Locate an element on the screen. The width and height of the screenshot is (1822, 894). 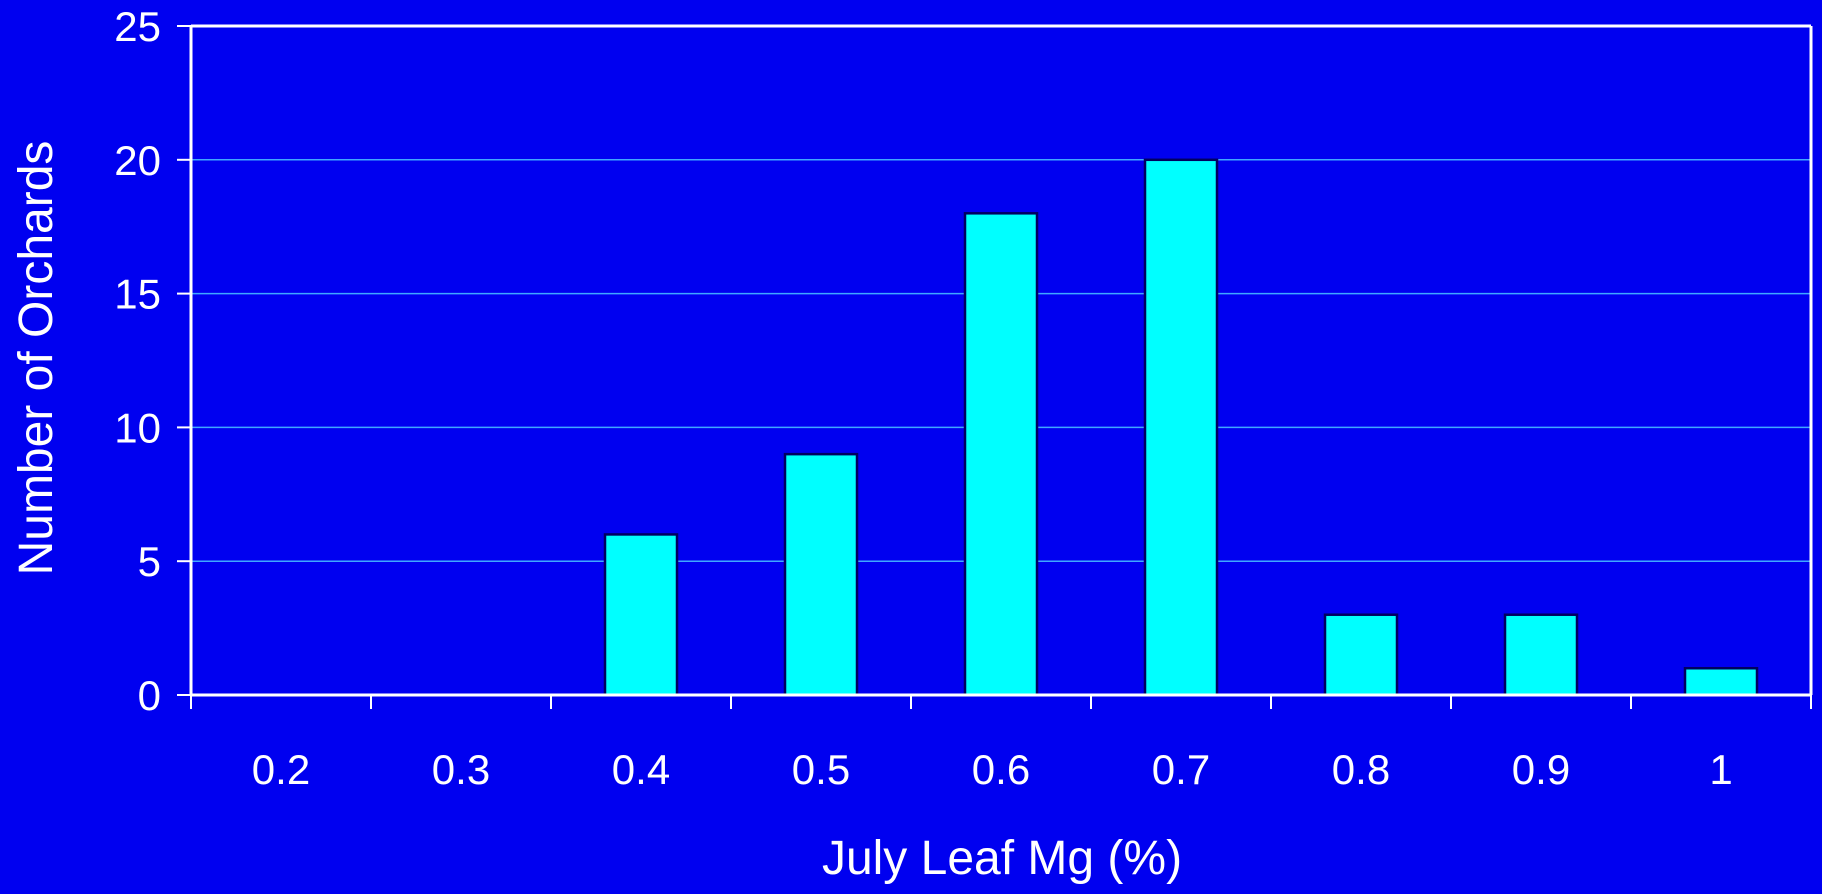
y-axis-title: Number of Orchards is located at coordinates (36, 358).